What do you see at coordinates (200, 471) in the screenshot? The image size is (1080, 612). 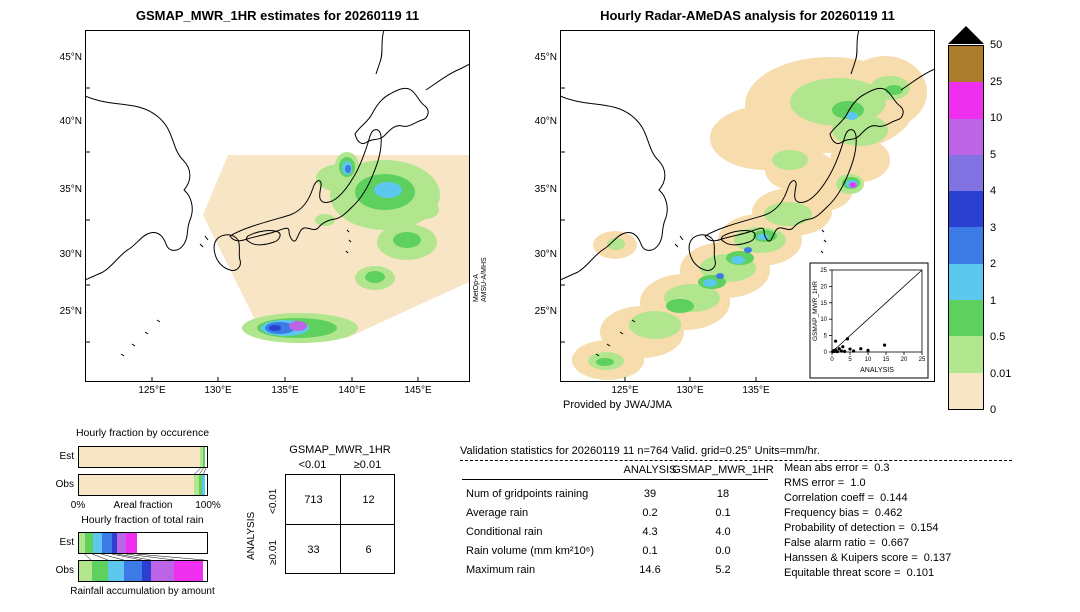 I see `occurrence-connectors` at bounding box center [200, 471].